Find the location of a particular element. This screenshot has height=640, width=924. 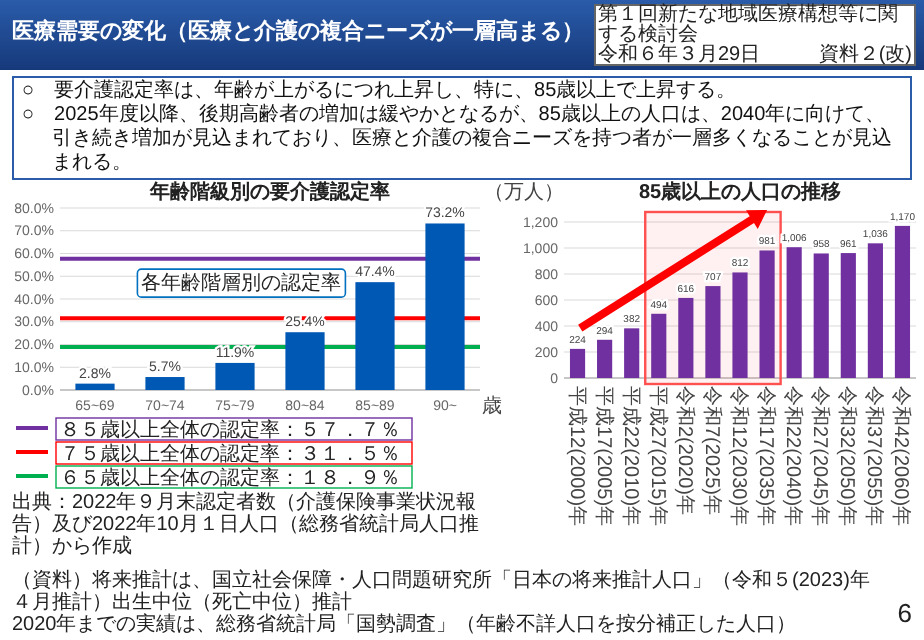

text: 第１回新たな地域医療構想等に関する検討会 is located at coordinates (748, 25).